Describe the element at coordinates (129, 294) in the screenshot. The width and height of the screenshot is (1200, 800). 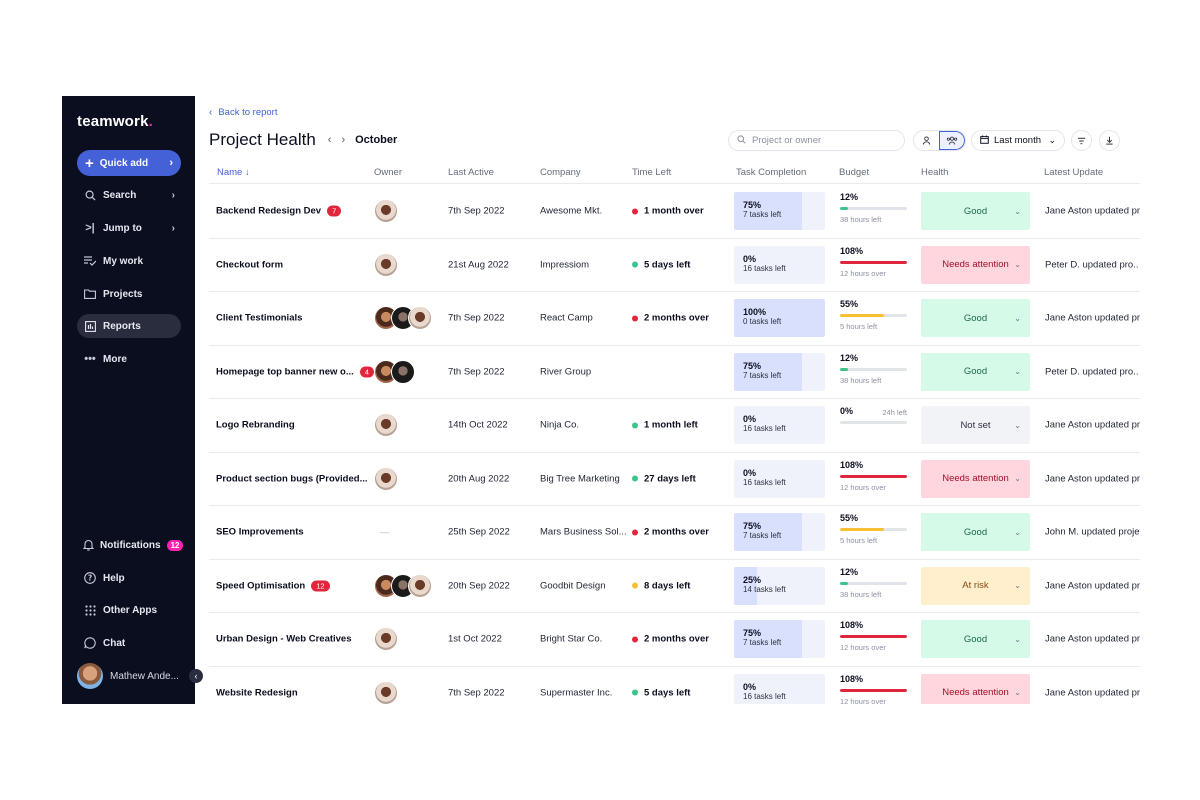
I see `sidebar-item-projects: Projects` at that location.